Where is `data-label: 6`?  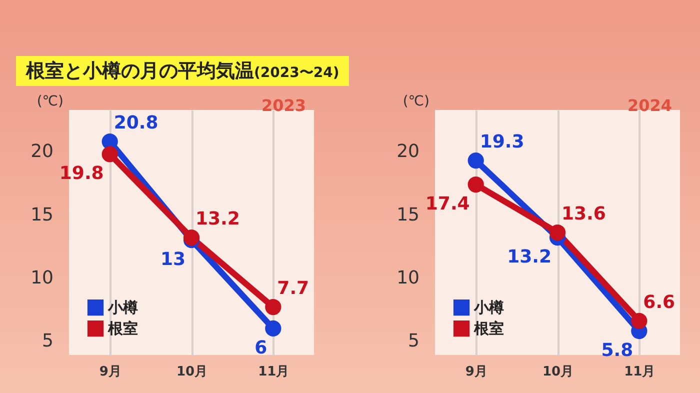
data-label: 6 is located at coordinates (261, 347).